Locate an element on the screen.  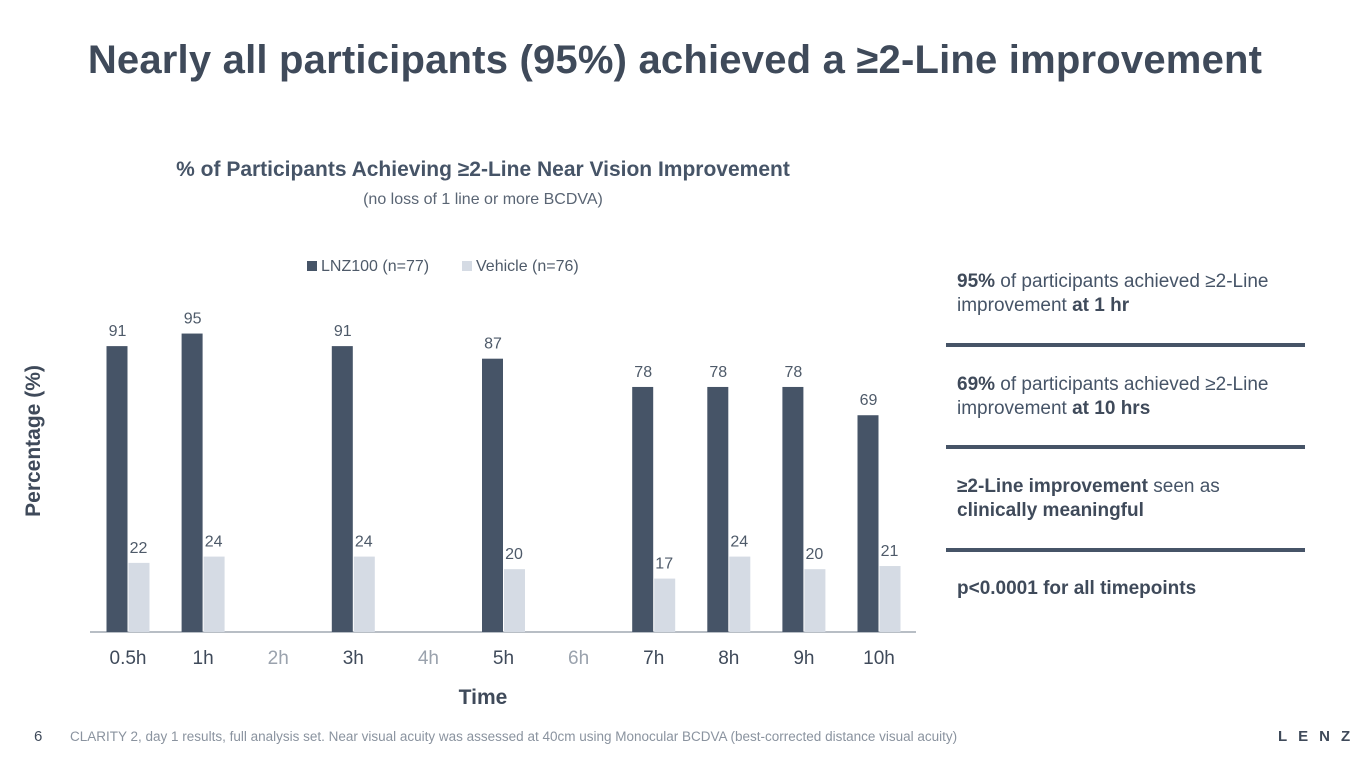
lenz-logo: LENZ is located at coordinates (1320, 736).